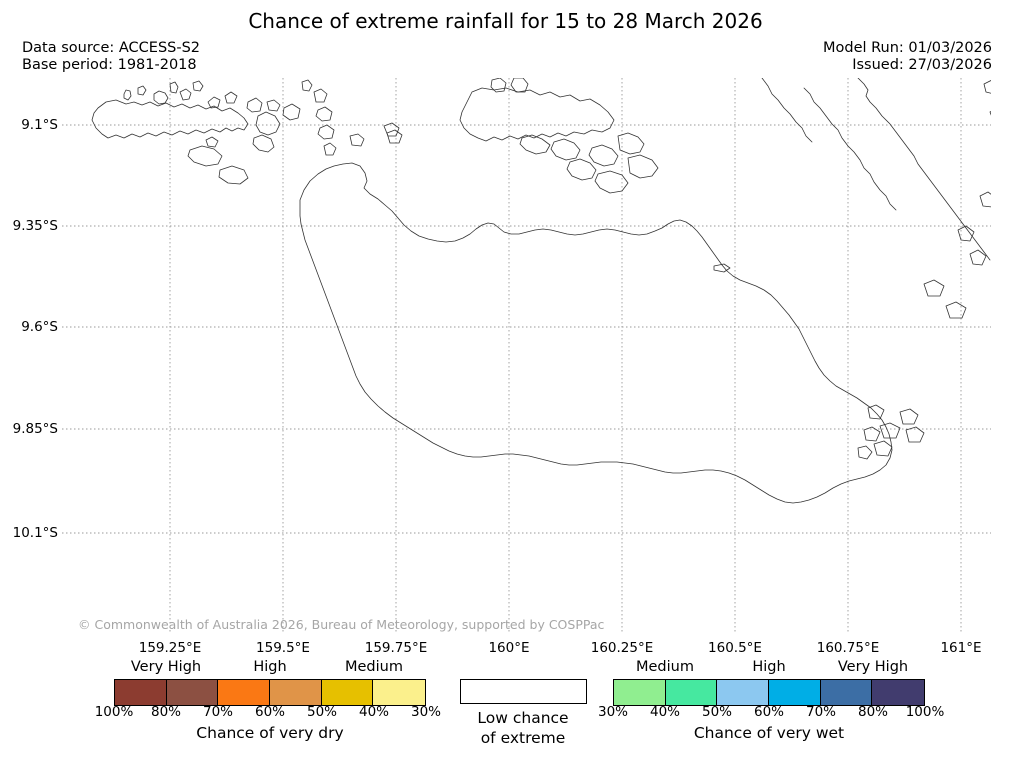 This screenshot has width=1011, height=758. What do you see at coordinates (665, 667) in the screenshot?
I see `wet-legend-category-0: Medium` at bounding box center [665, 667].